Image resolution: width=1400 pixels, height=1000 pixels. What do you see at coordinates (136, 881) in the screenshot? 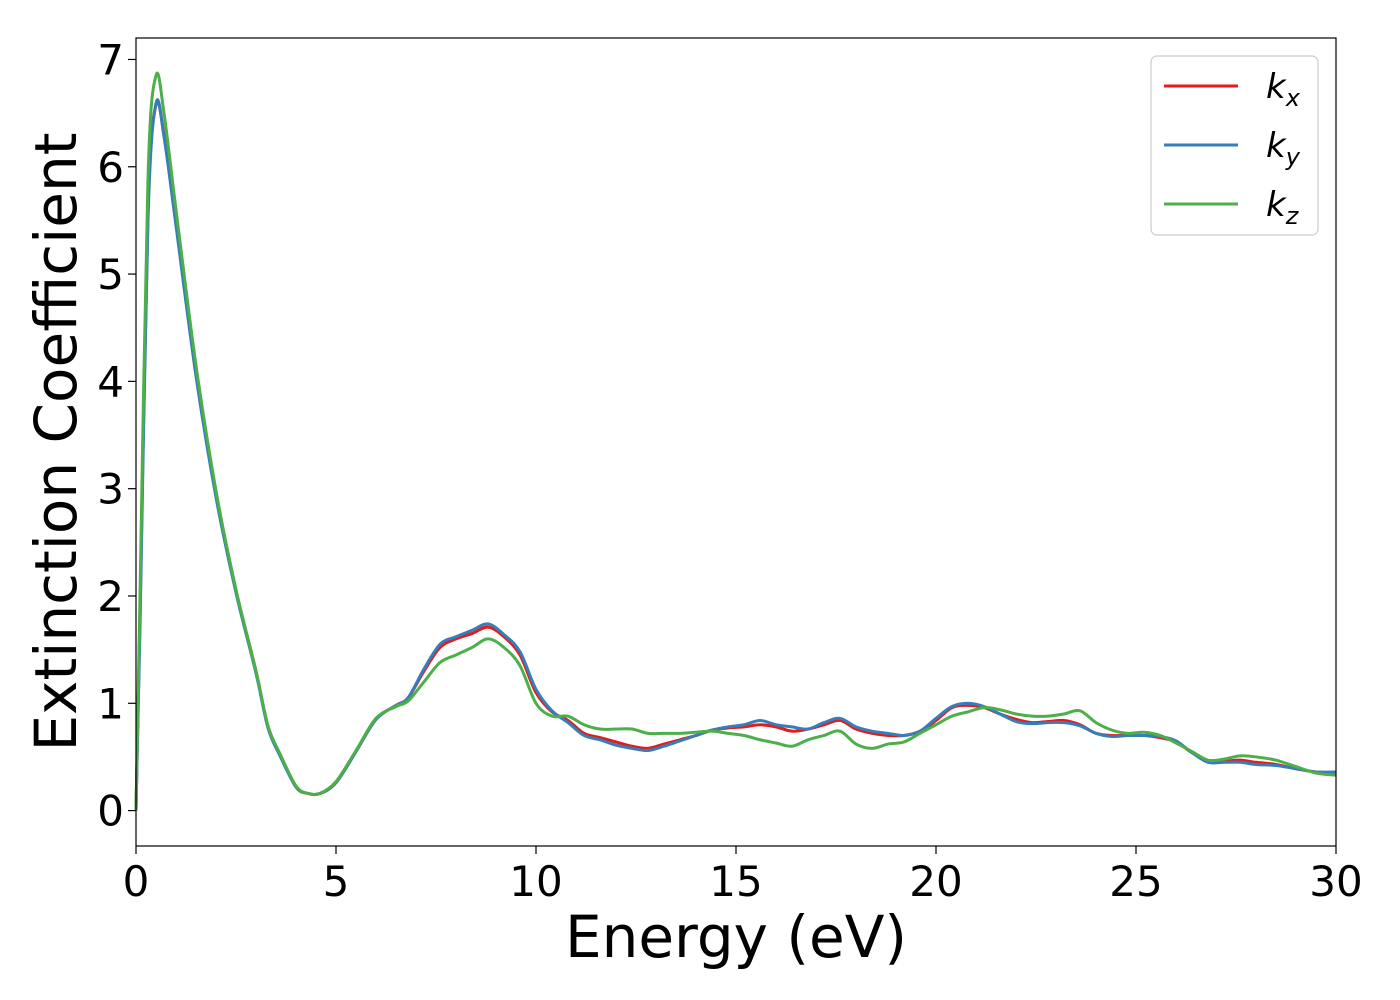
I see `x-tick-label: 0` at bounding box center [136, 881].